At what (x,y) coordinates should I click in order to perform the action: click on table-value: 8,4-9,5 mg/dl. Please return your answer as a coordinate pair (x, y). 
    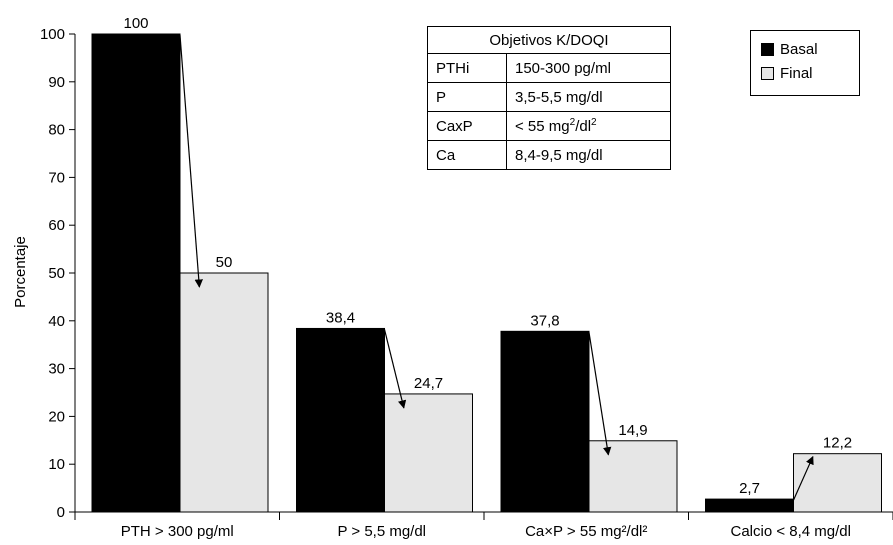
    Looking at the image, I should click on (588, 155).